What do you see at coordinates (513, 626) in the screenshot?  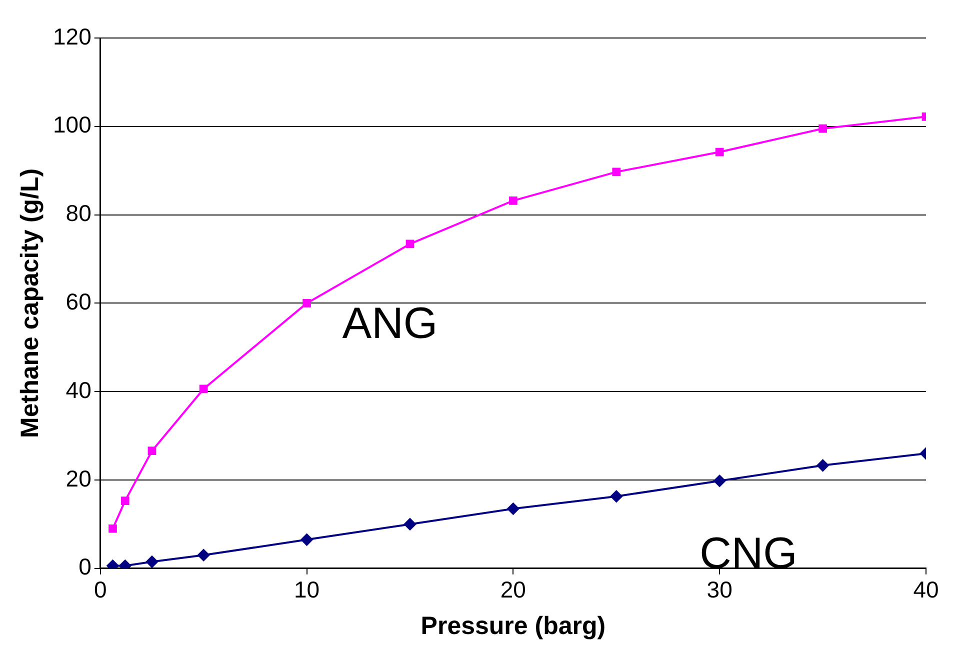 I see `x-axis-title: Pressure (barg)` at bounding box center [513, 626].